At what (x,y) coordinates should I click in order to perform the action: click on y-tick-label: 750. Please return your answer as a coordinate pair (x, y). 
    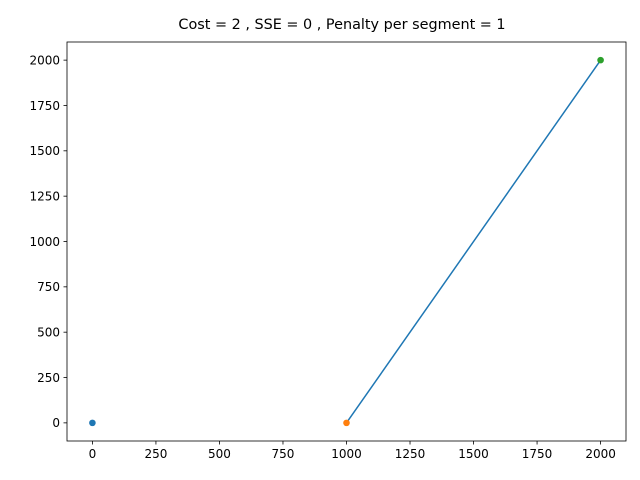
    Looking at the image, I should click on (48, 287).